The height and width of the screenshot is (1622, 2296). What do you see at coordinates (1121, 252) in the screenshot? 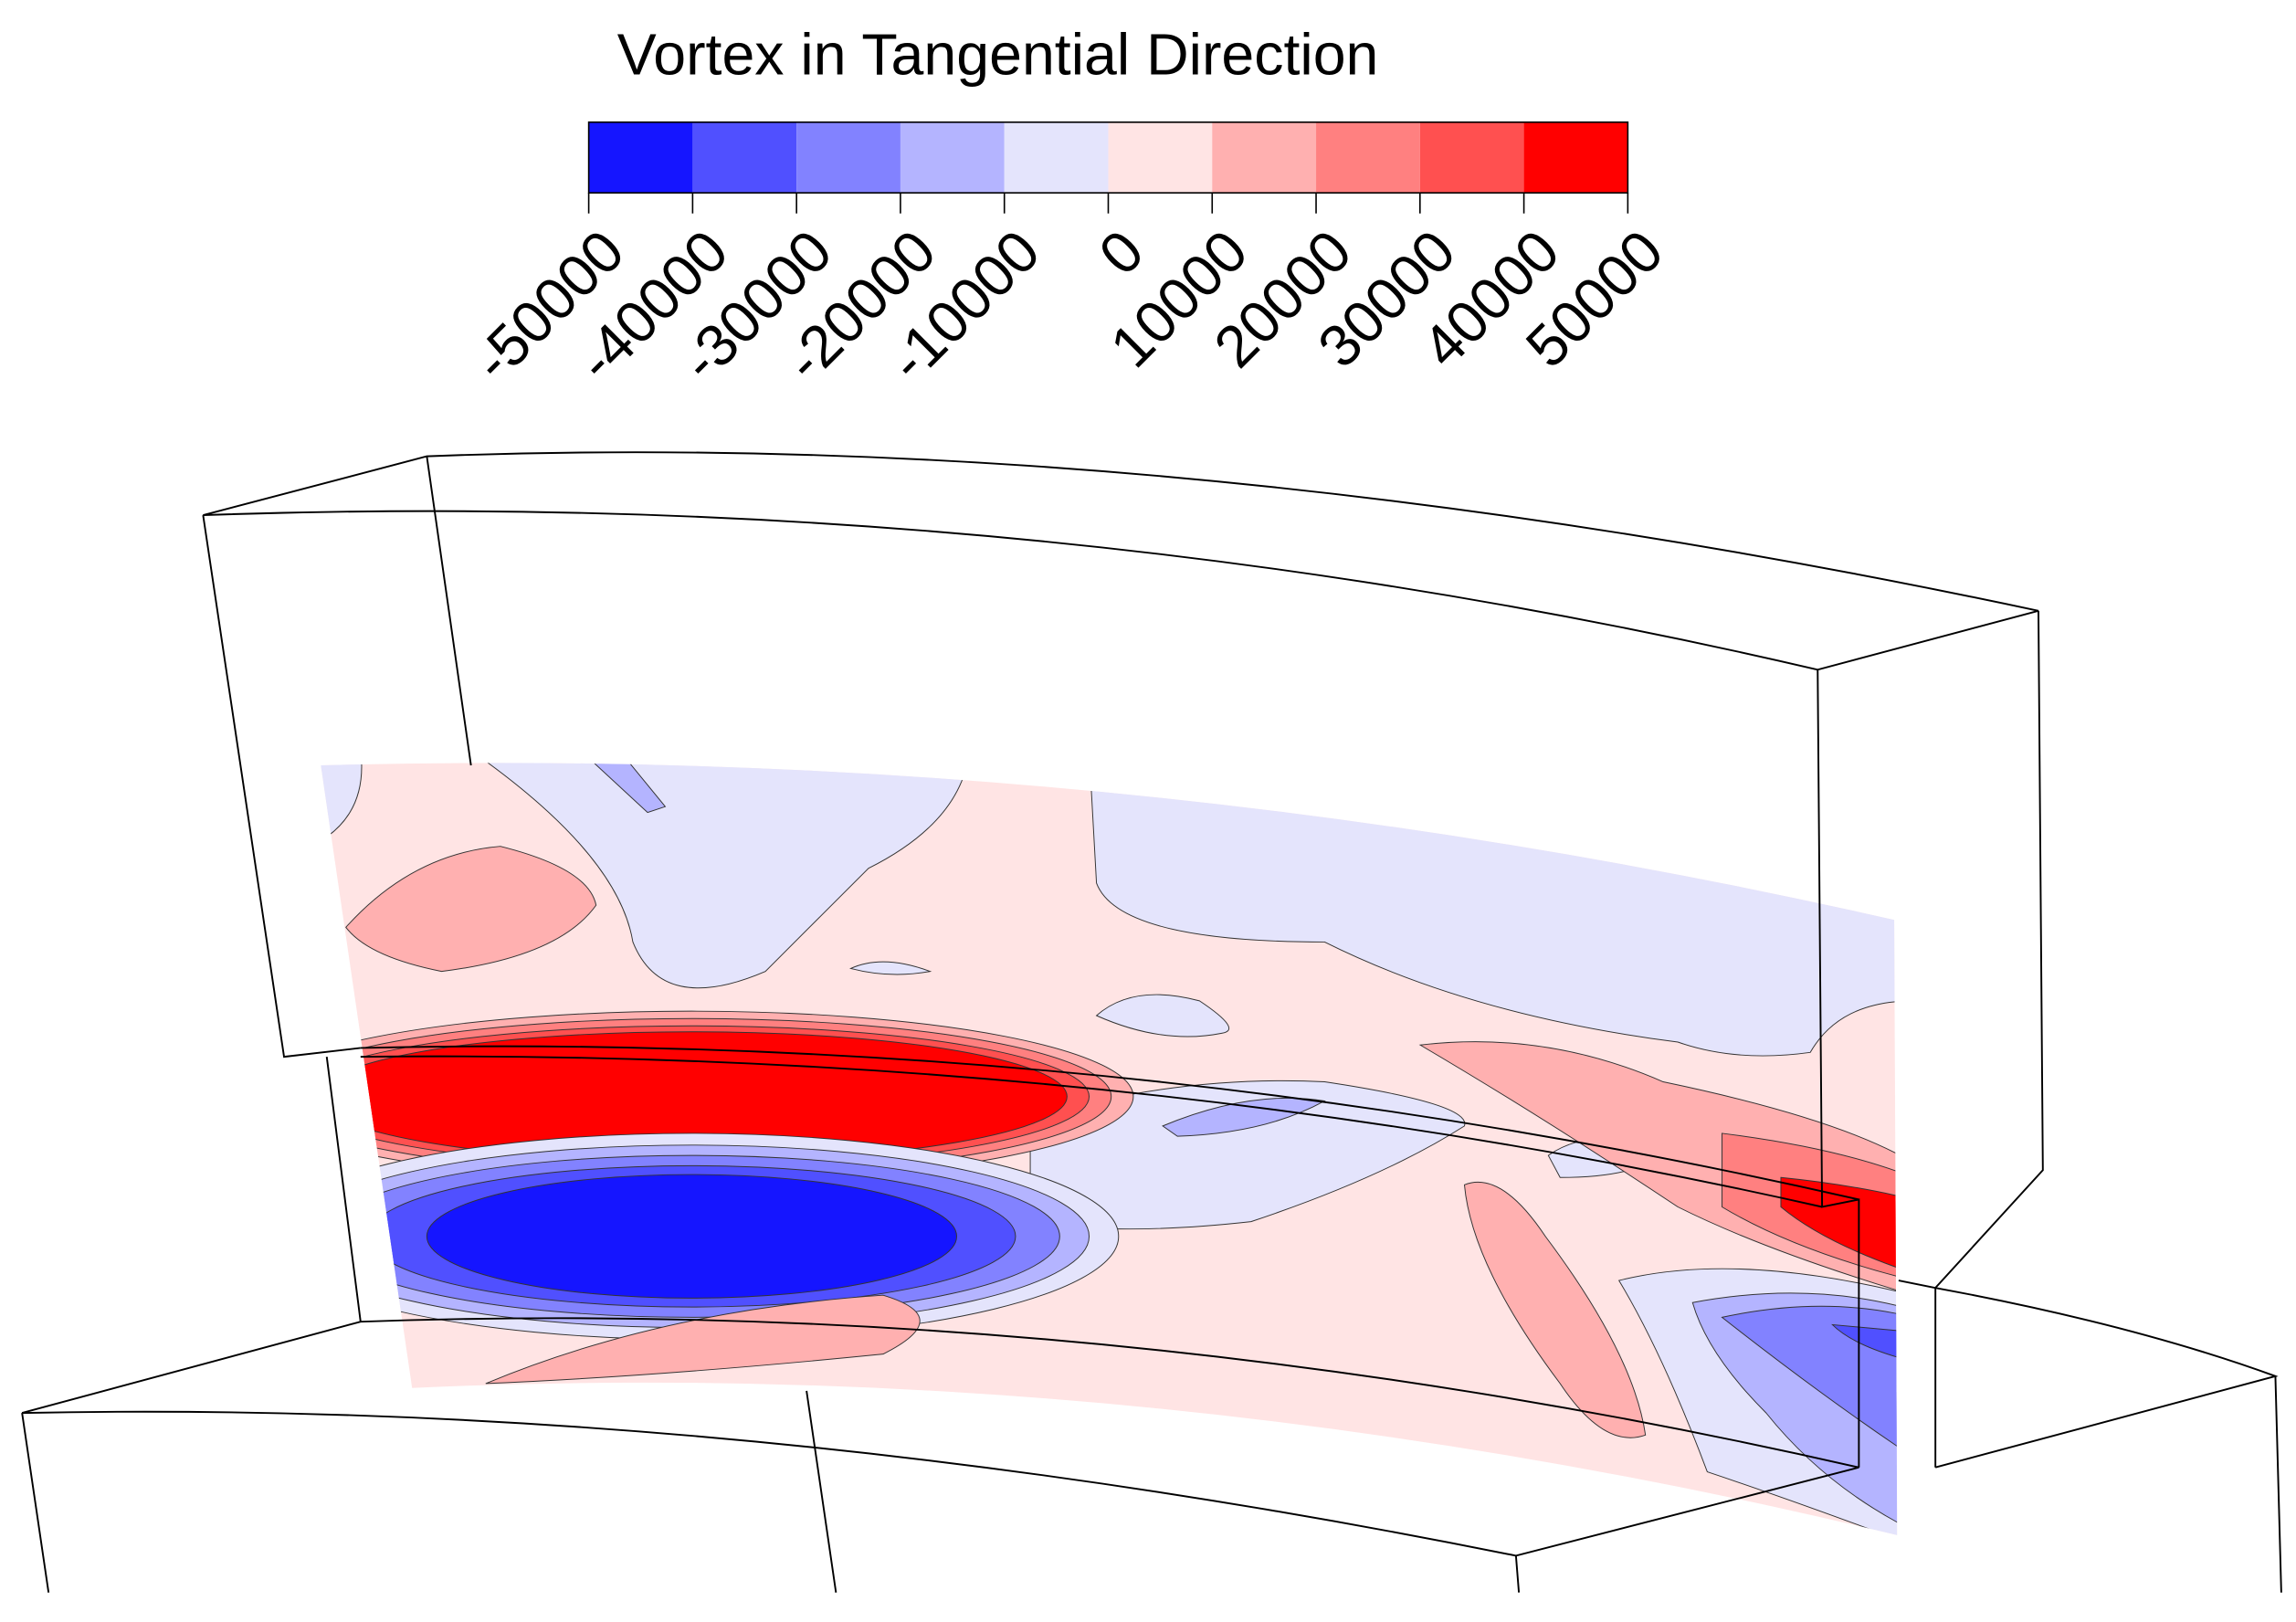
I see `tick-label: 0` at bounding box center [1121, 252].